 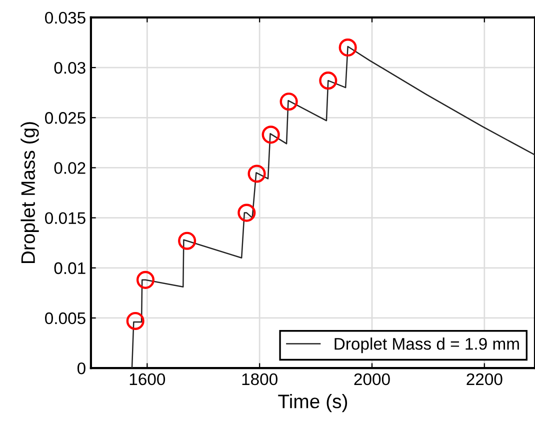 What do you see at coordinates (65, 218) in the screenshot?
I see `y-tick-label: 0.015` at bounding box center [65, 218].